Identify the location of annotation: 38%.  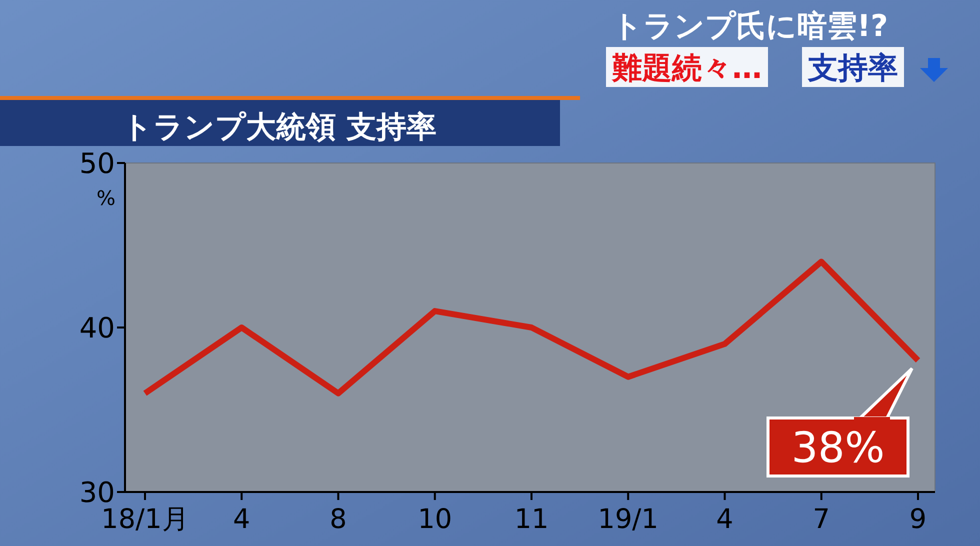
(838, 447).